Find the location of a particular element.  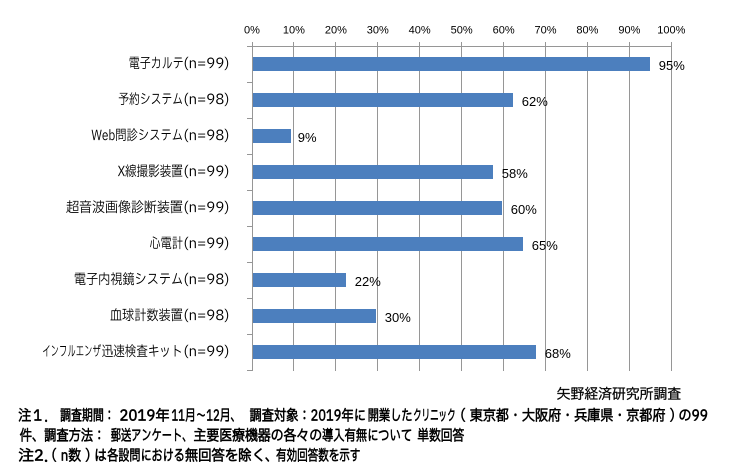

svg-text: 22% is located at coordinates (368, 281).